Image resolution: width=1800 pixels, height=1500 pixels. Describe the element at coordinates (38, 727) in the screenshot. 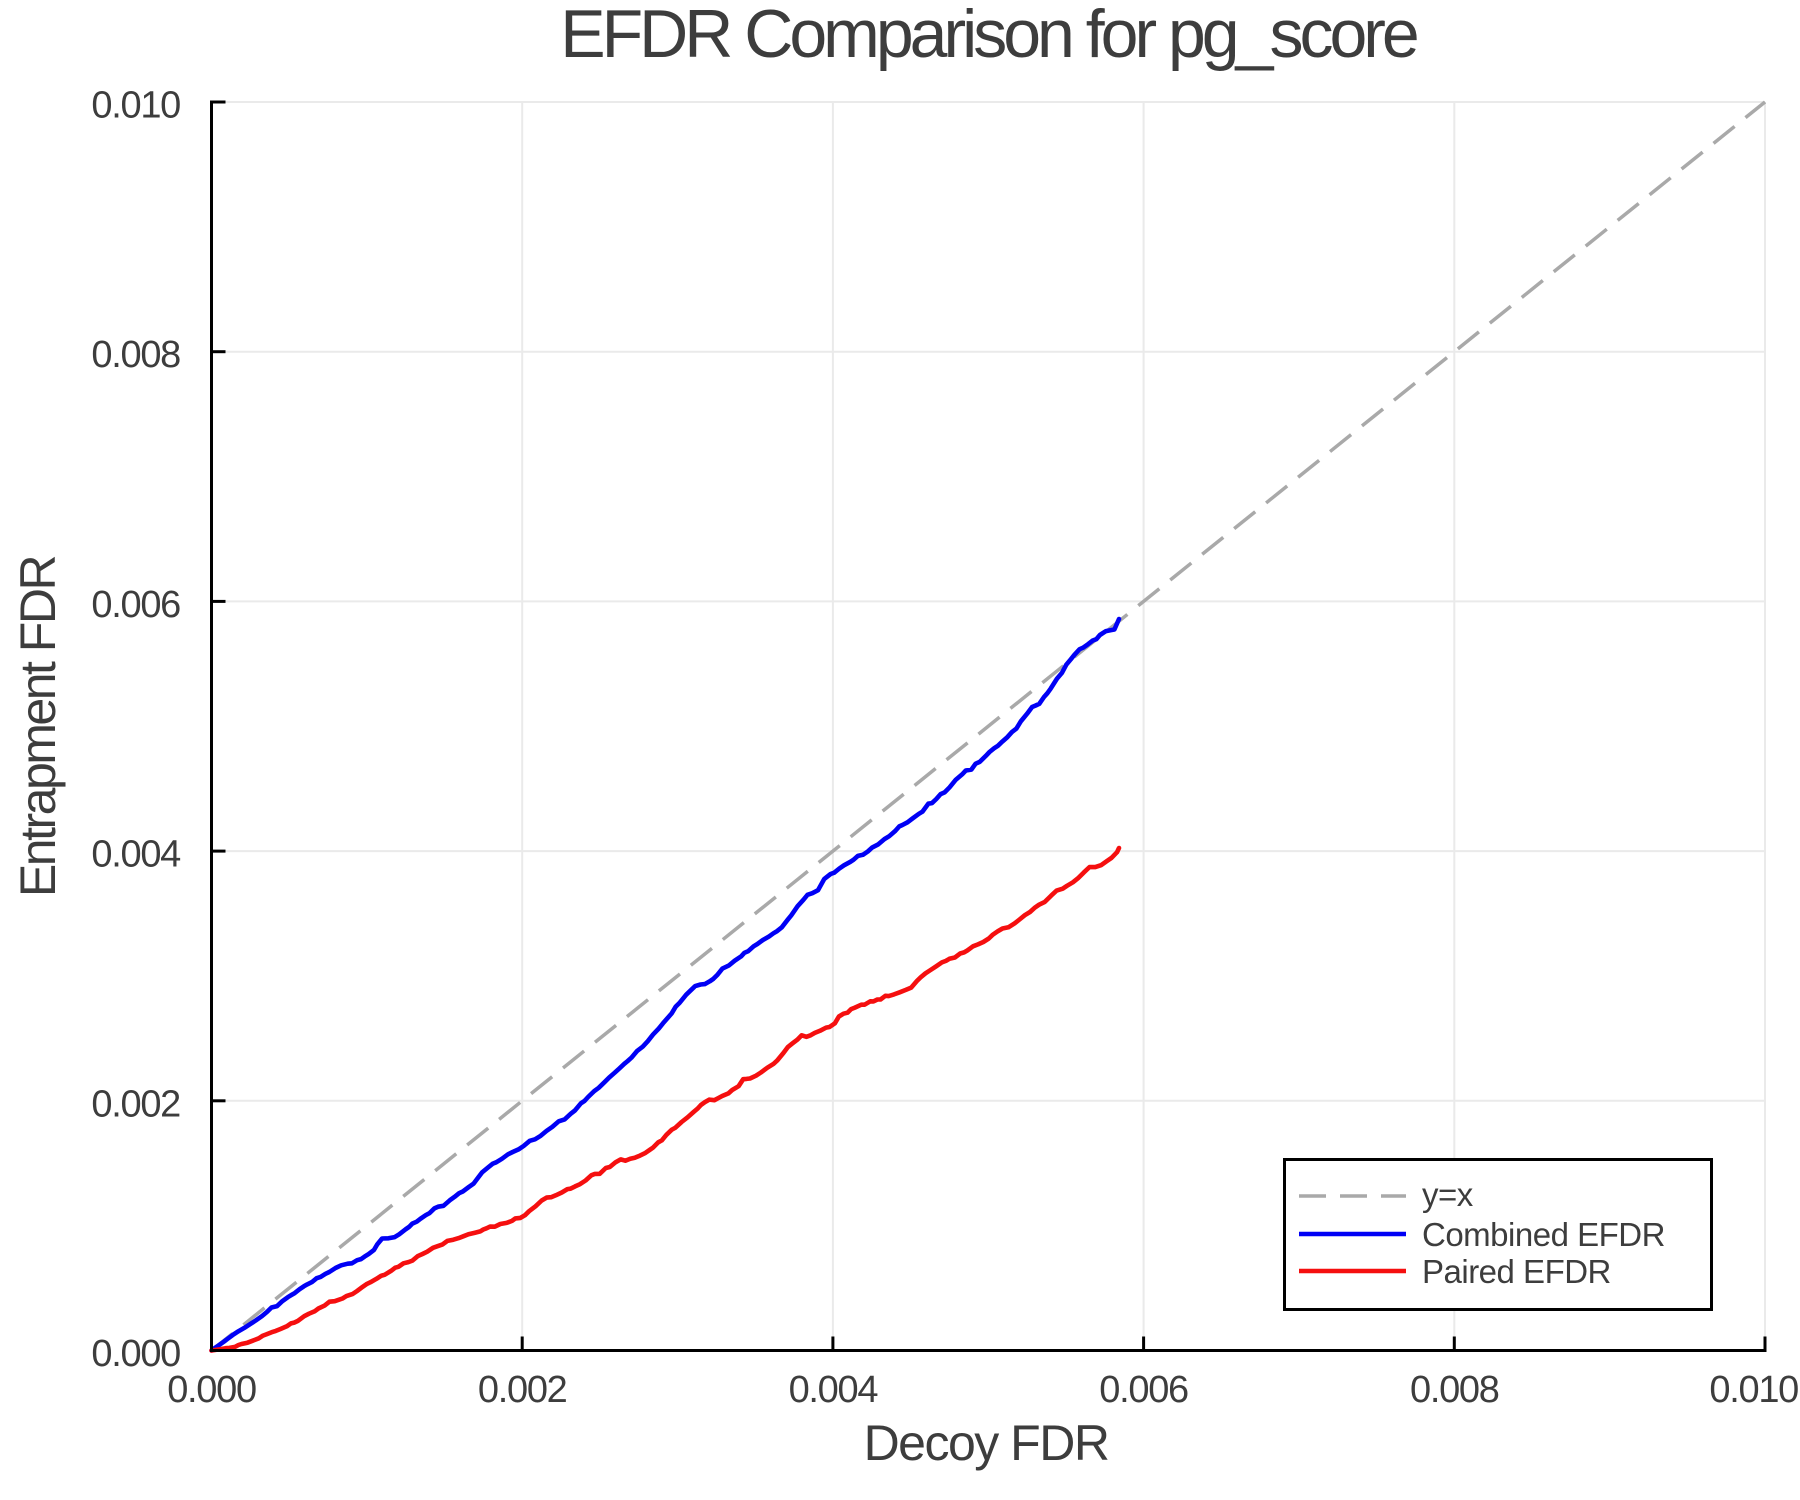

I see `svg-text: Entrapment FDR` at that location.